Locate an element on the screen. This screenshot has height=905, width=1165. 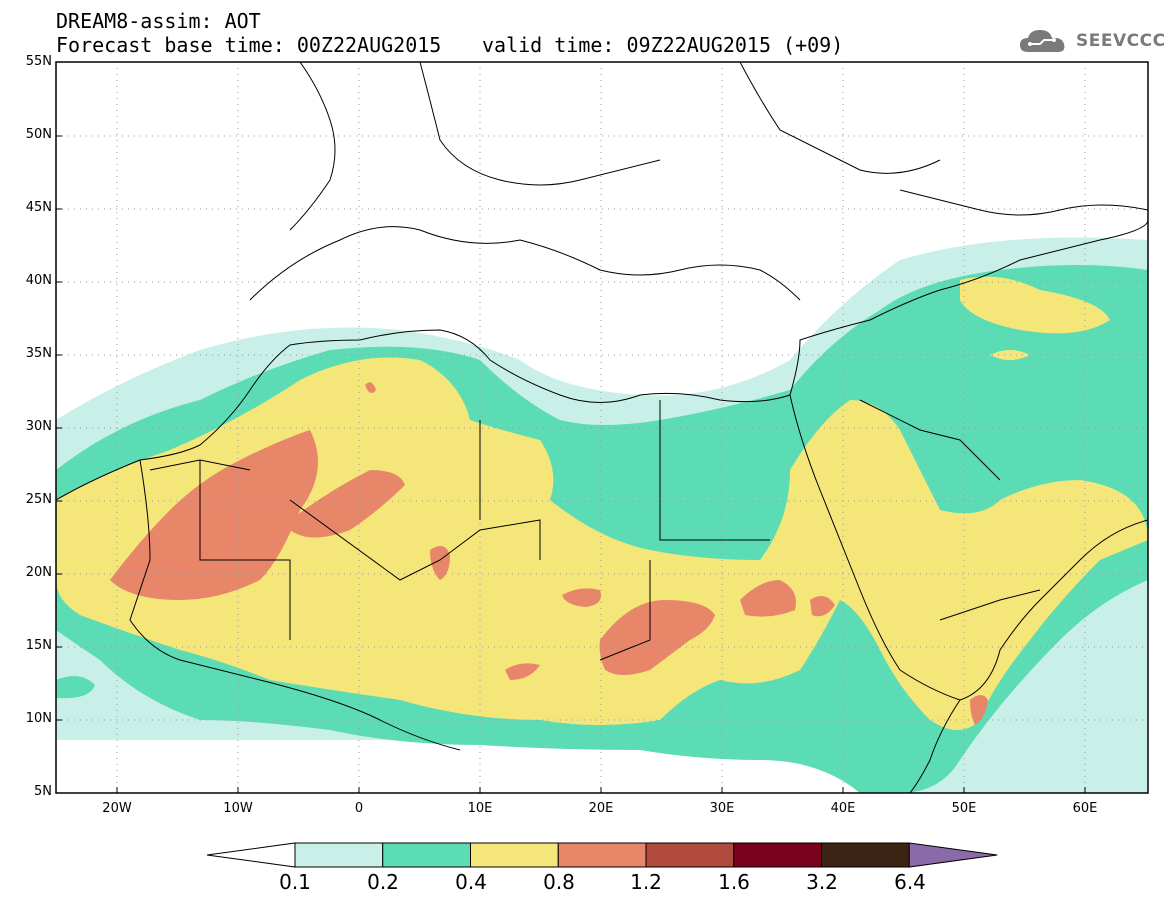
seevccc-logo: SEEVCCC is located at coordinates (1091, 41).